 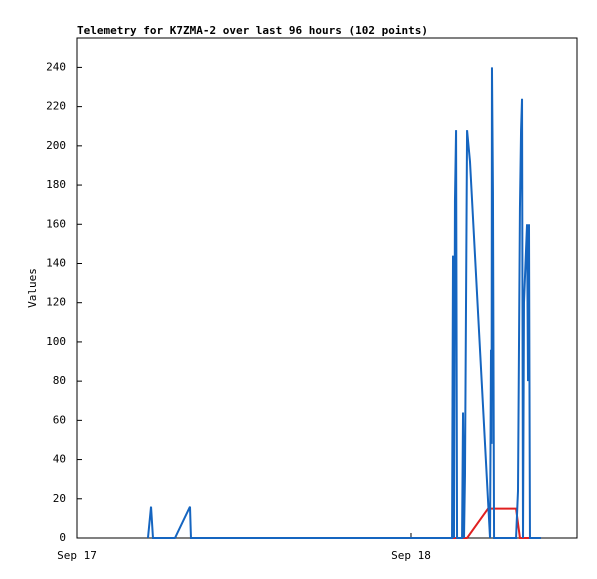 I want to click on y-tick-label: 160, so click(x=56, y=223).